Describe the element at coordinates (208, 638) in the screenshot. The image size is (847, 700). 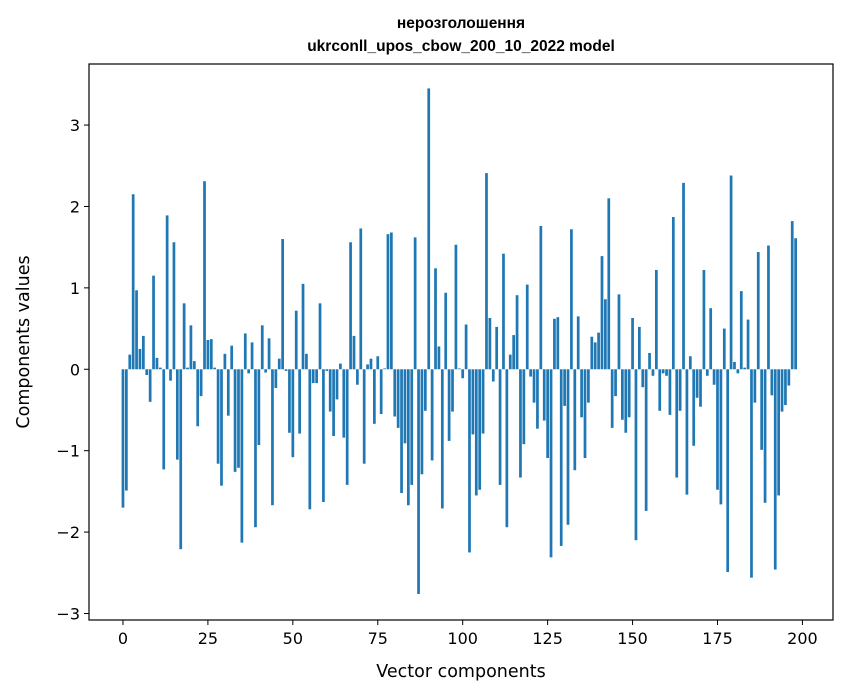
I see `x-tick-label: 25` at that location.